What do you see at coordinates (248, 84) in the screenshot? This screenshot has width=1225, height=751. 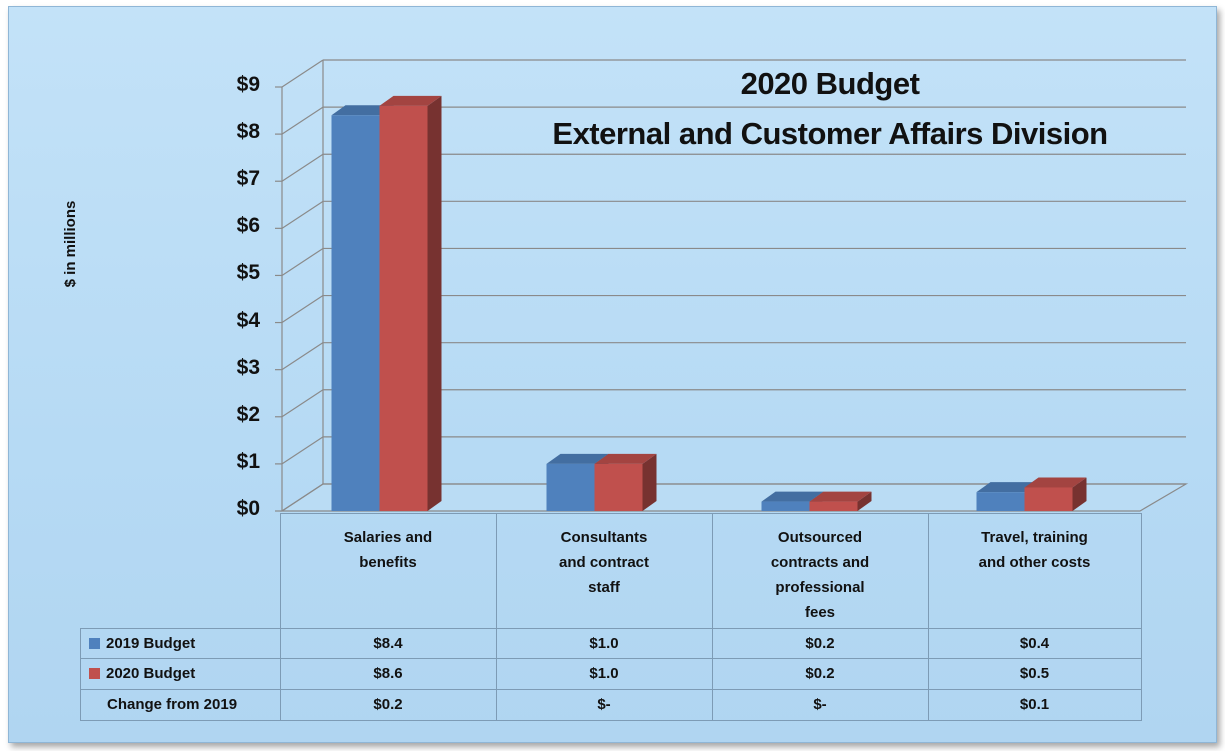 I see `y-tick-label: $9` at bounding box center [248, 84].